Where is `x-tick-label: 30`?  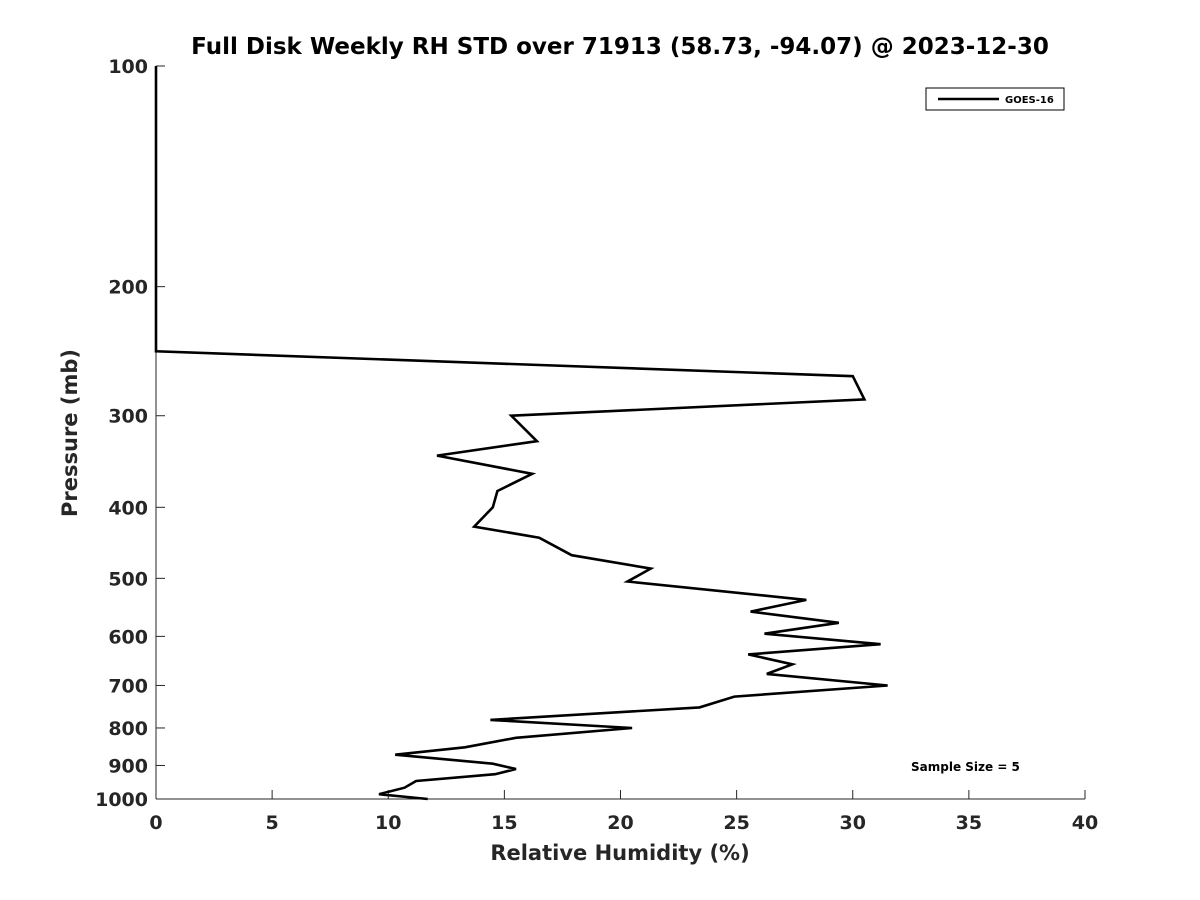 x-tick-label: 30 is located at coordinates (853, 823).